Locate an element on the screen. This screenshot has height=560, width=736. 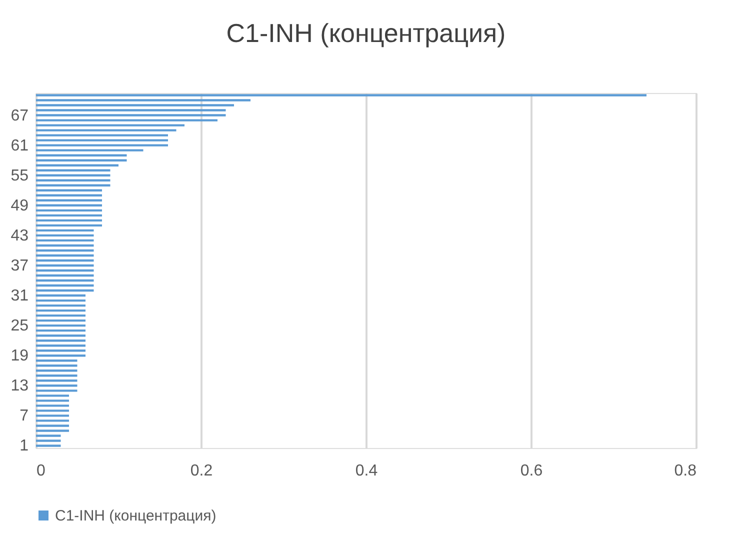
x-tick-label: 0.6 is located at coordinates (531, 471).